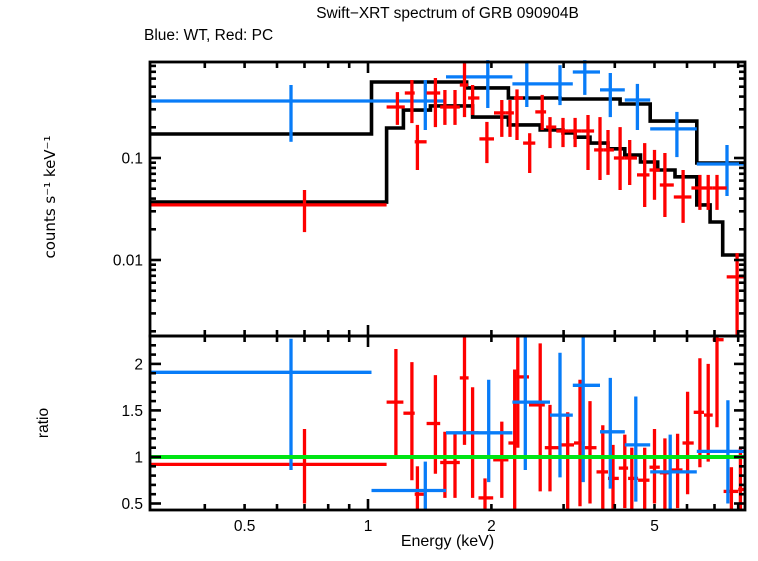 The width and height of the screenshot is (758, 561). Describe the element at coordinates (132, 411) in the screenshot. I see `y-tick-label-ratio: 1.5` at that location.